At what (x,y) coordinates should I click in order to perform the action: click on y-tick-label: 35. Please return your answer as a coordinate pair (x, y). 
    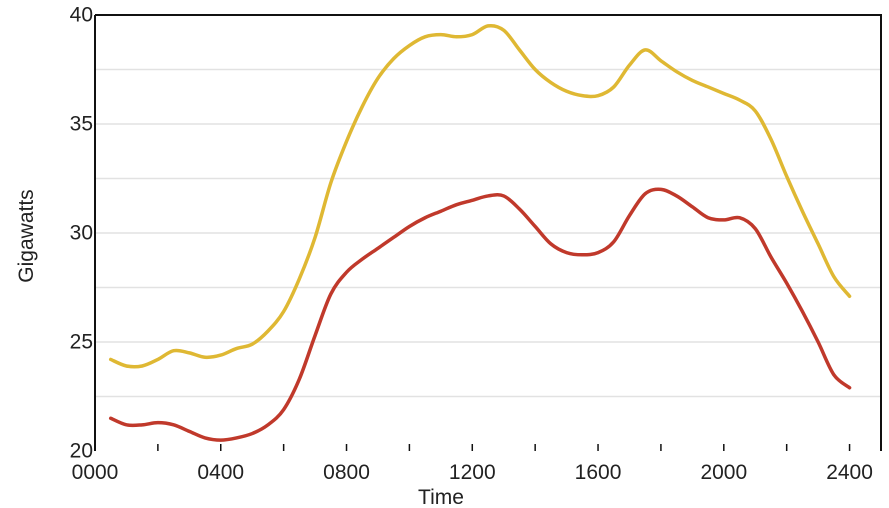
    Looking at the image, I should click on (81, 124).